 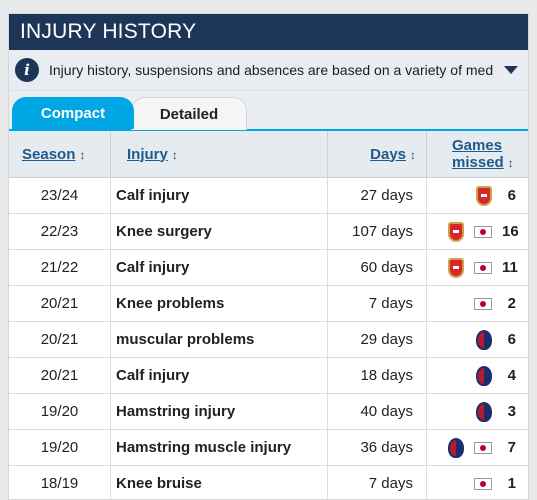 I want to click on table-row: 23/24 Calf injury 27 days 6, so click(x=268, y=195).